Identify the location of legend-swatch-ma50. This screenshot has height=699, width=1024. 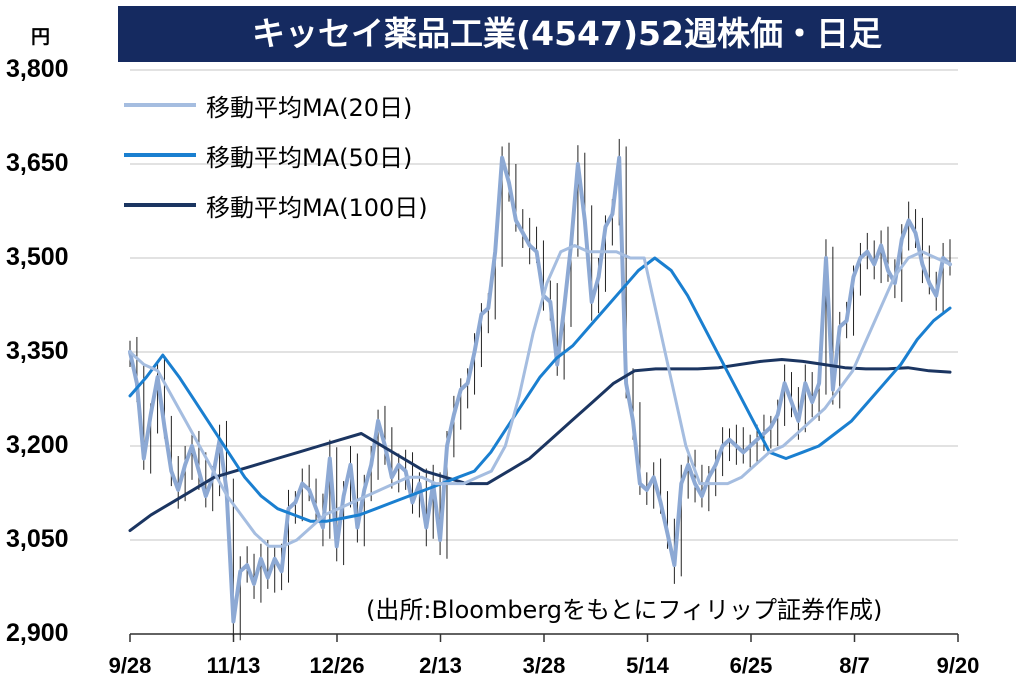
(160, 155).